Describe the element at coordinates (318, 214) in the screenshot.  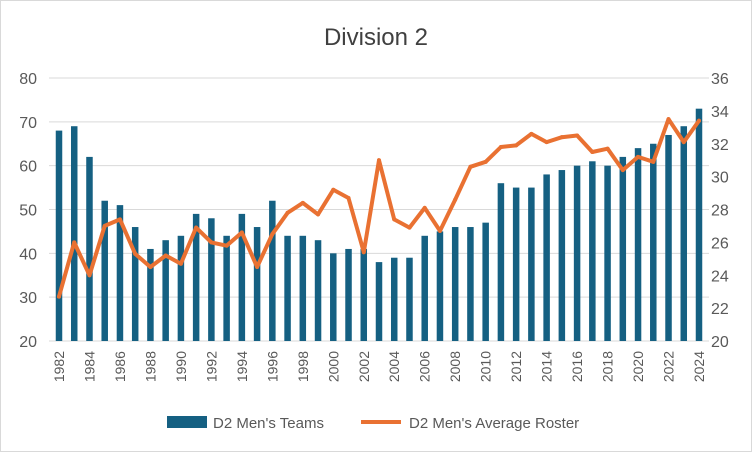
I see `roster-point-1999` at that location.